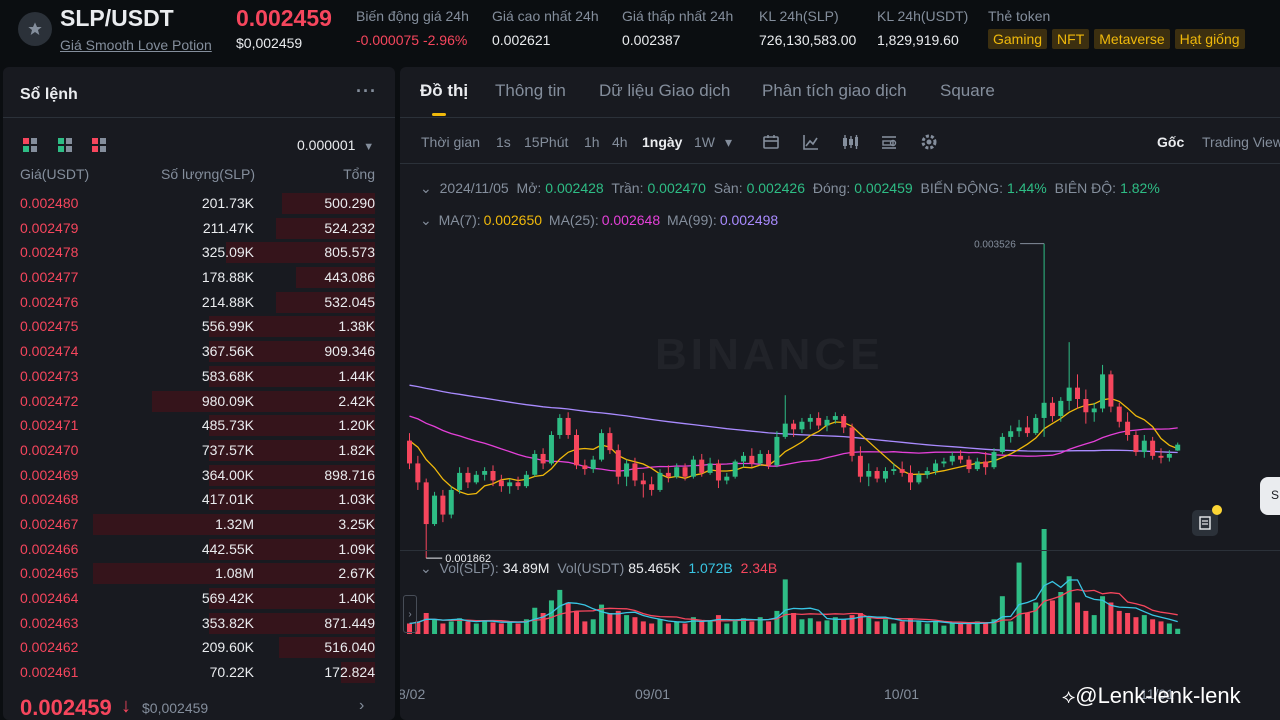 This screenshot has height=720, width=1280. What do you see at coordinates (199, 277) in the screenshot?
I see `ask-row: 0.002477 178.88K 443.086` at bounding box center [199, 277].